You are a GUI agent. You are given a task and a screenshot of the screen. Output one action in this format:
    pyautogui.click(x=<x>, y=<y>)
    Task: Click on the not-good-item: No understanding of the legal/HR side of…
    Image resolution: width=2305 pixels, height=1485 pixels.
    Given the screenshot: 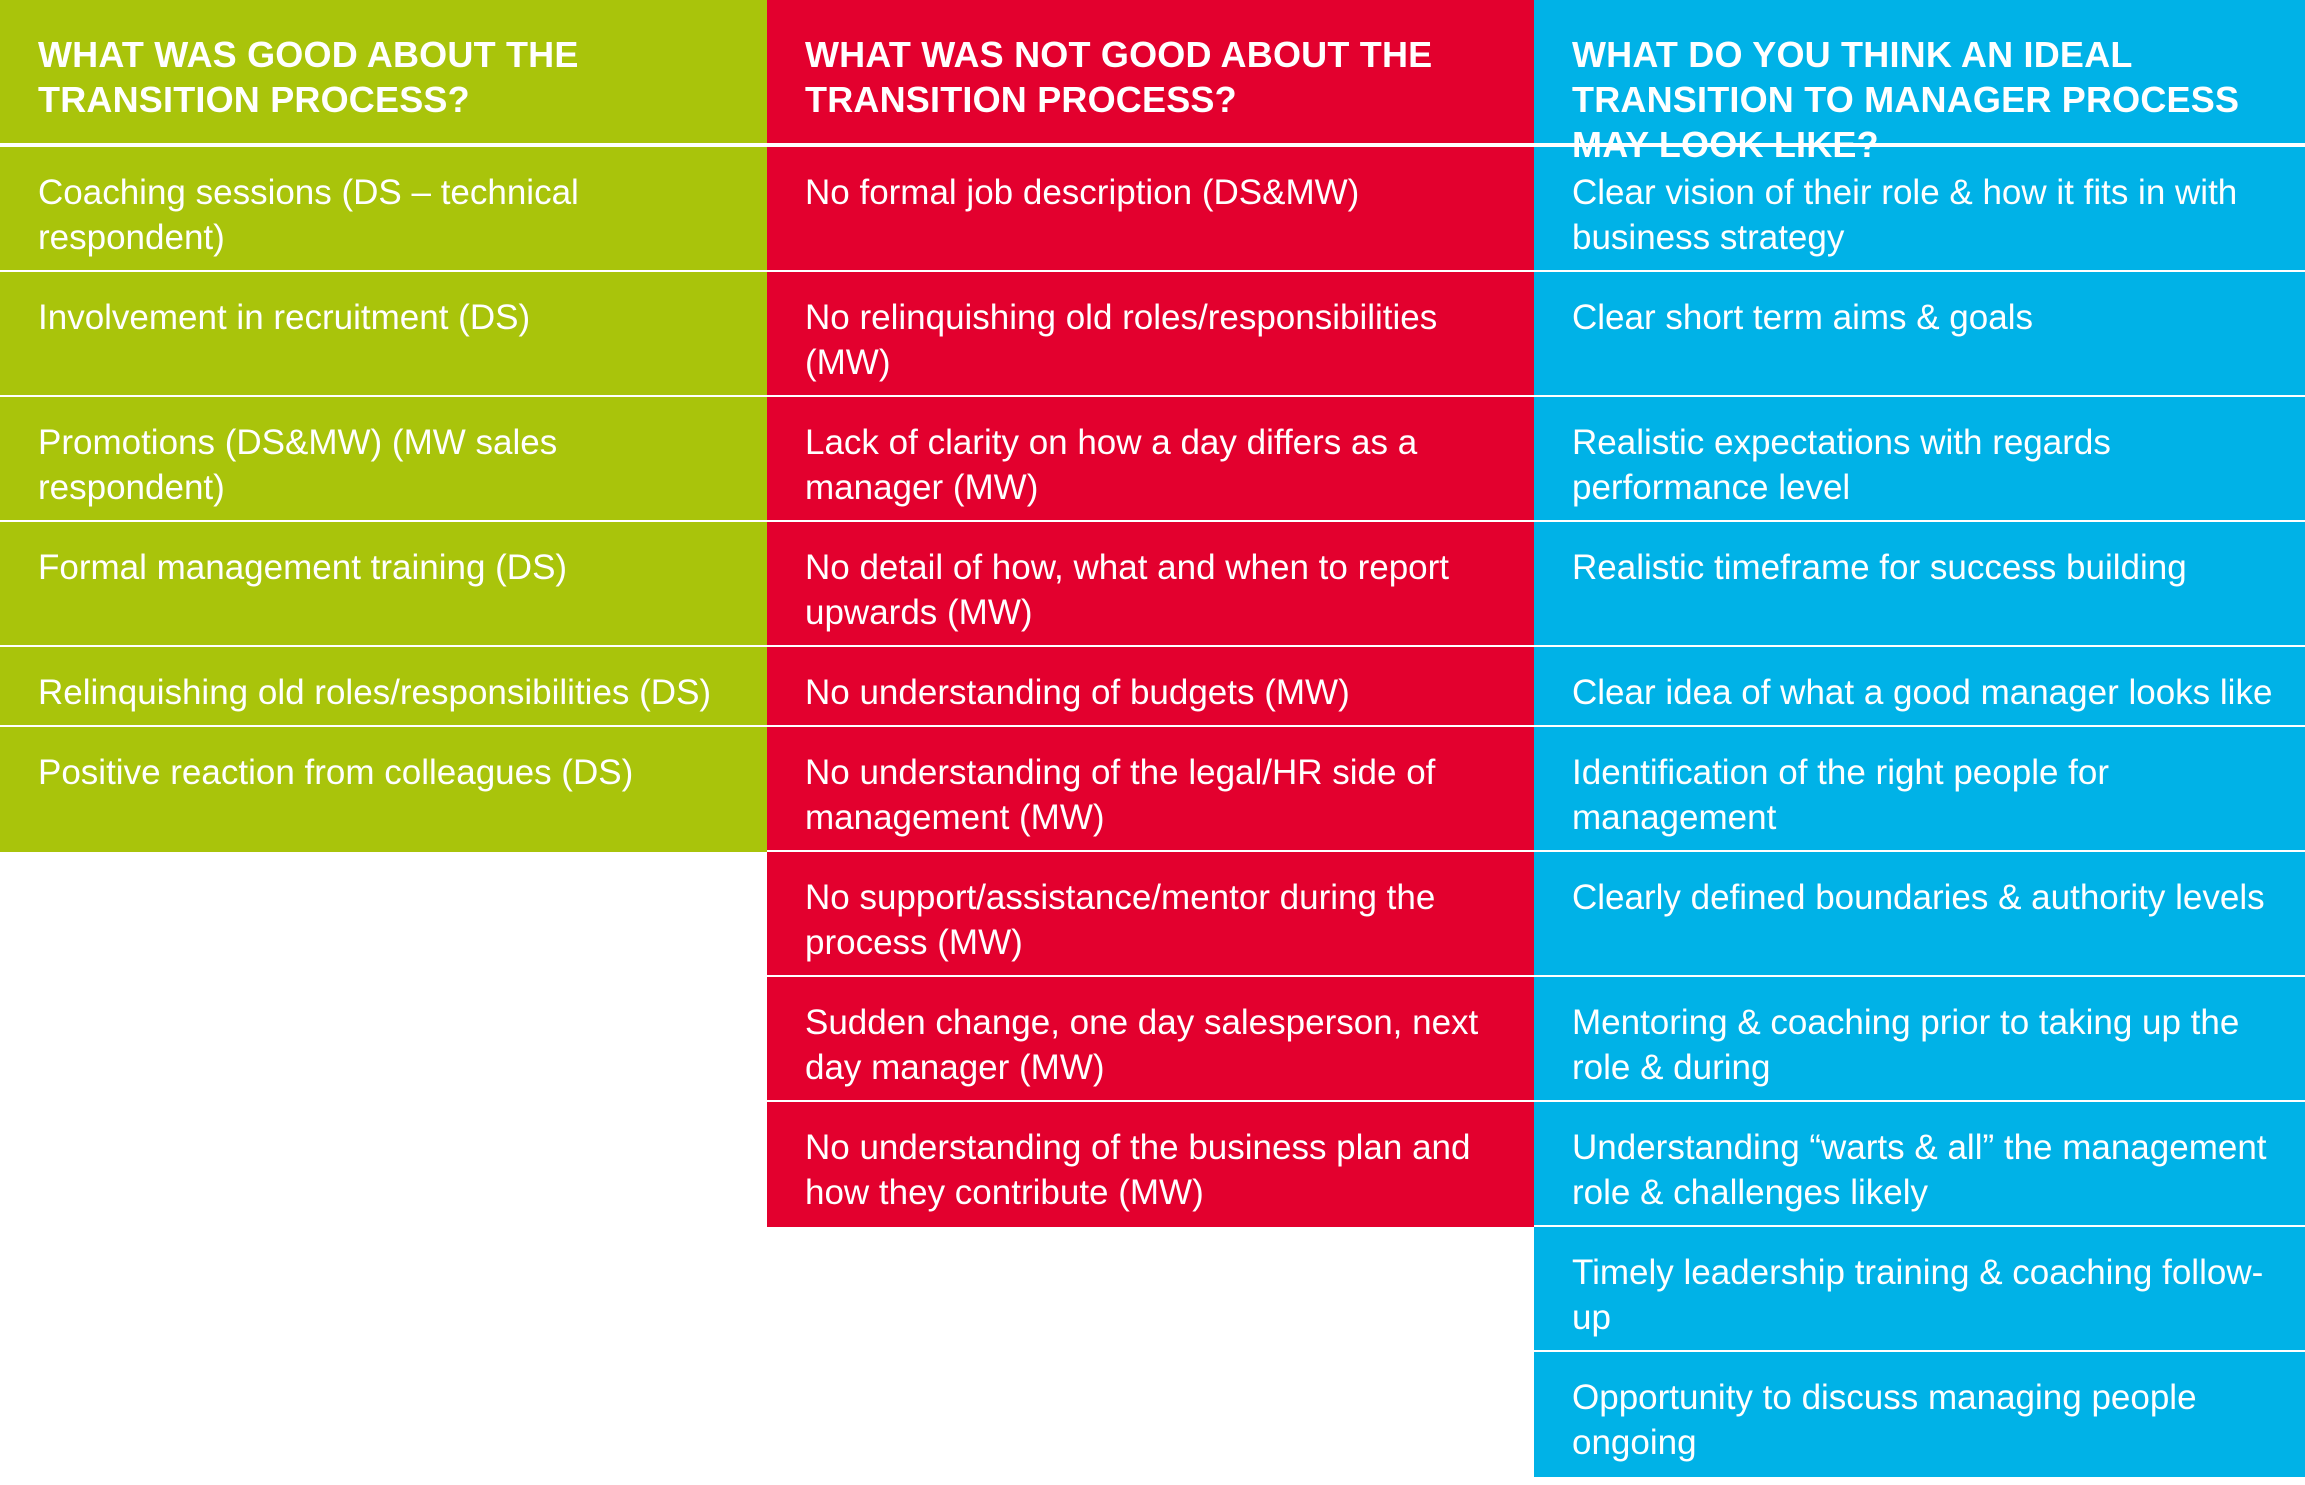 What is the action you would take?
    pyautogui.click(x=1150, y=789)
    